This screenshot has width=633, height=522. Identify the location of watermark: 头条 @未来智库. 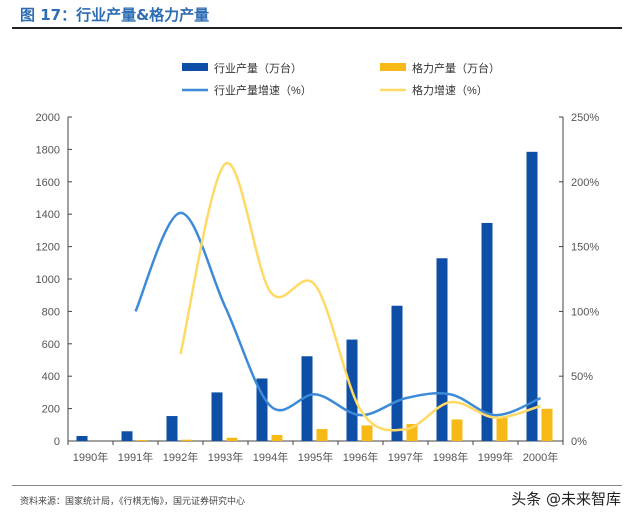
(566, 499).